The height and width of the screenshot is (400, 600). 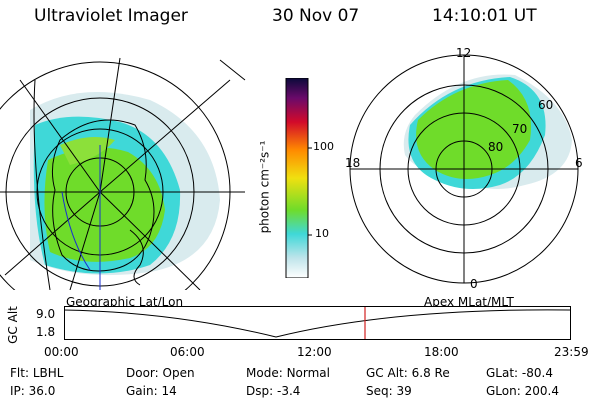 I want to click on mlt-label-dusk: 18, so click(x=353, y=163).